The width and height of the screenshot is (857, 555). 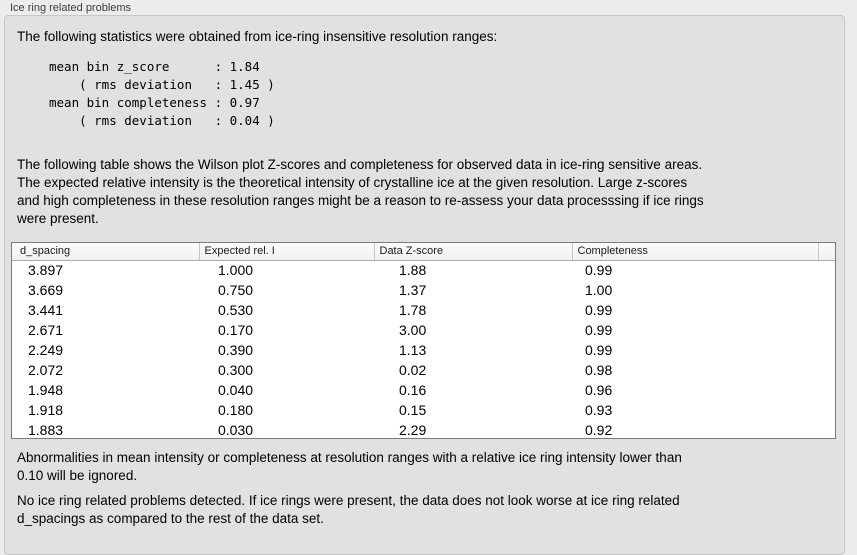 I want to click on table-cell: 0.530, so click(x=236, y=310).